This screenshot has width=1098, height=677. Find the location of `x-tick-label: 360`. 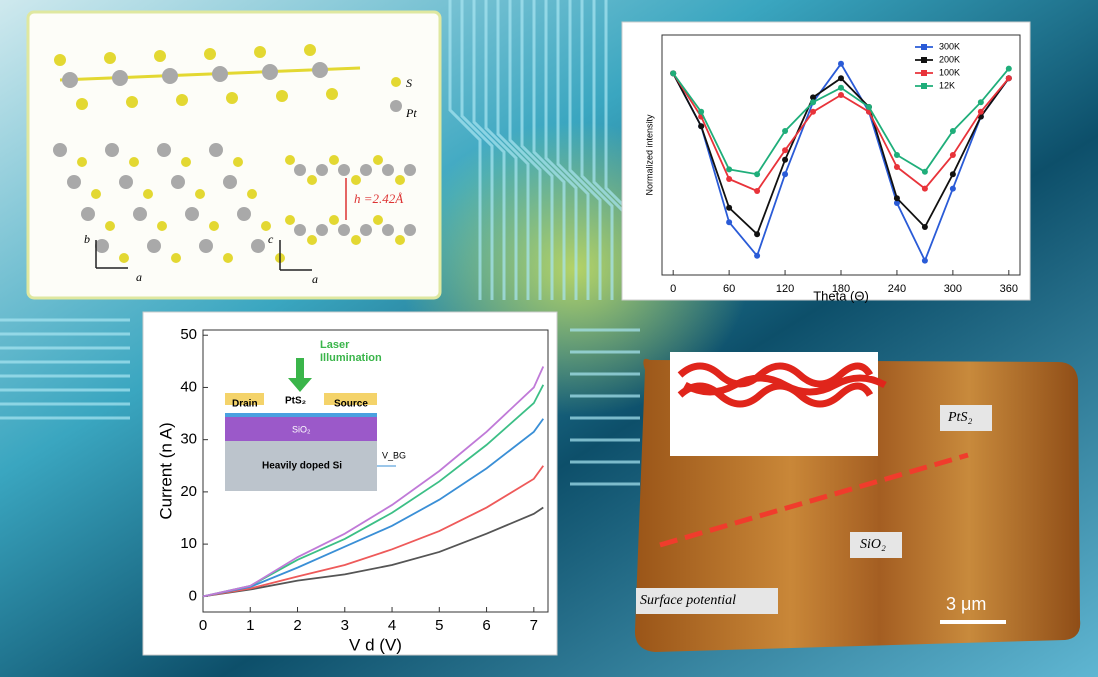

x-tick-label: 360 is located at coordinates (1009, 289).